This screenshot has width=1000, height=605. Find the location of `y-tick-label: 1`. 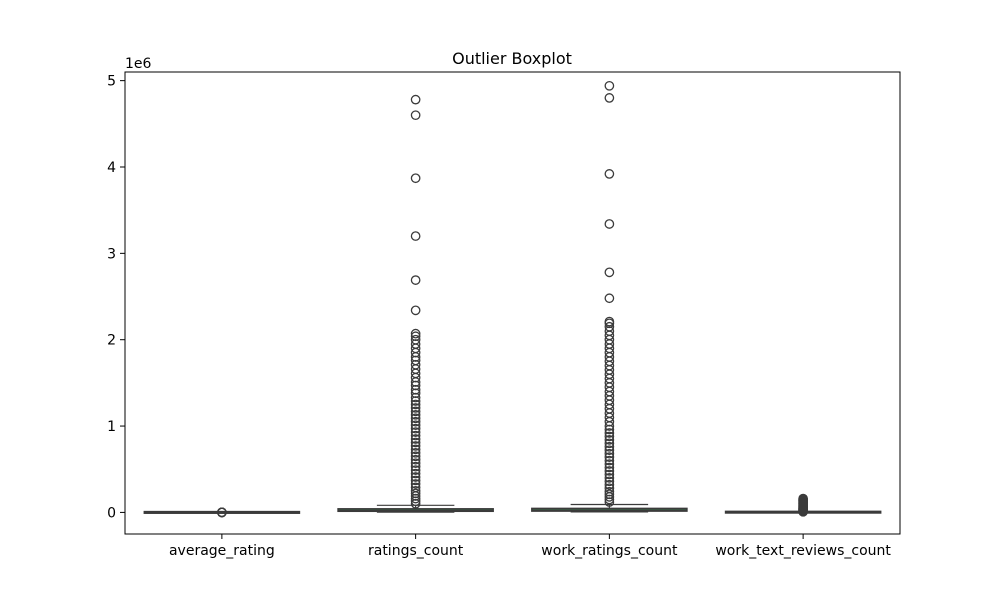

y-tick-label: 1 is located at coordinates (111, 427).